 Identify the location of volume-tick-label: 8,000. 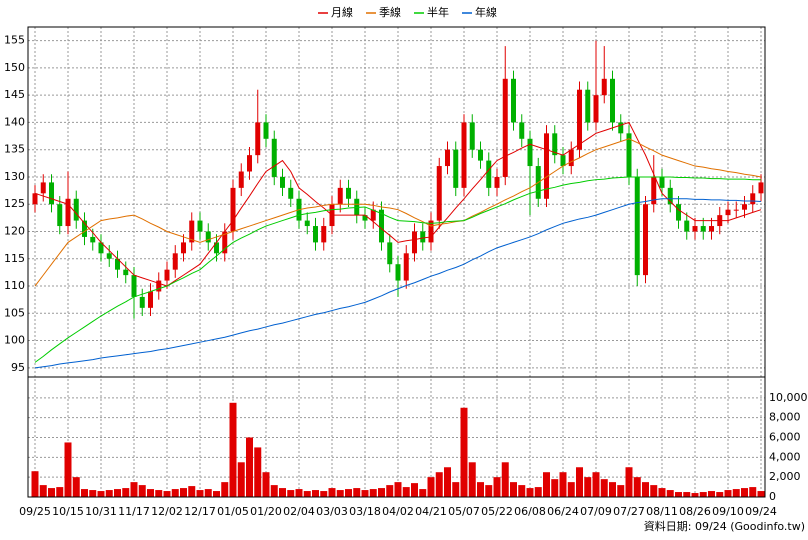
(785, 417).